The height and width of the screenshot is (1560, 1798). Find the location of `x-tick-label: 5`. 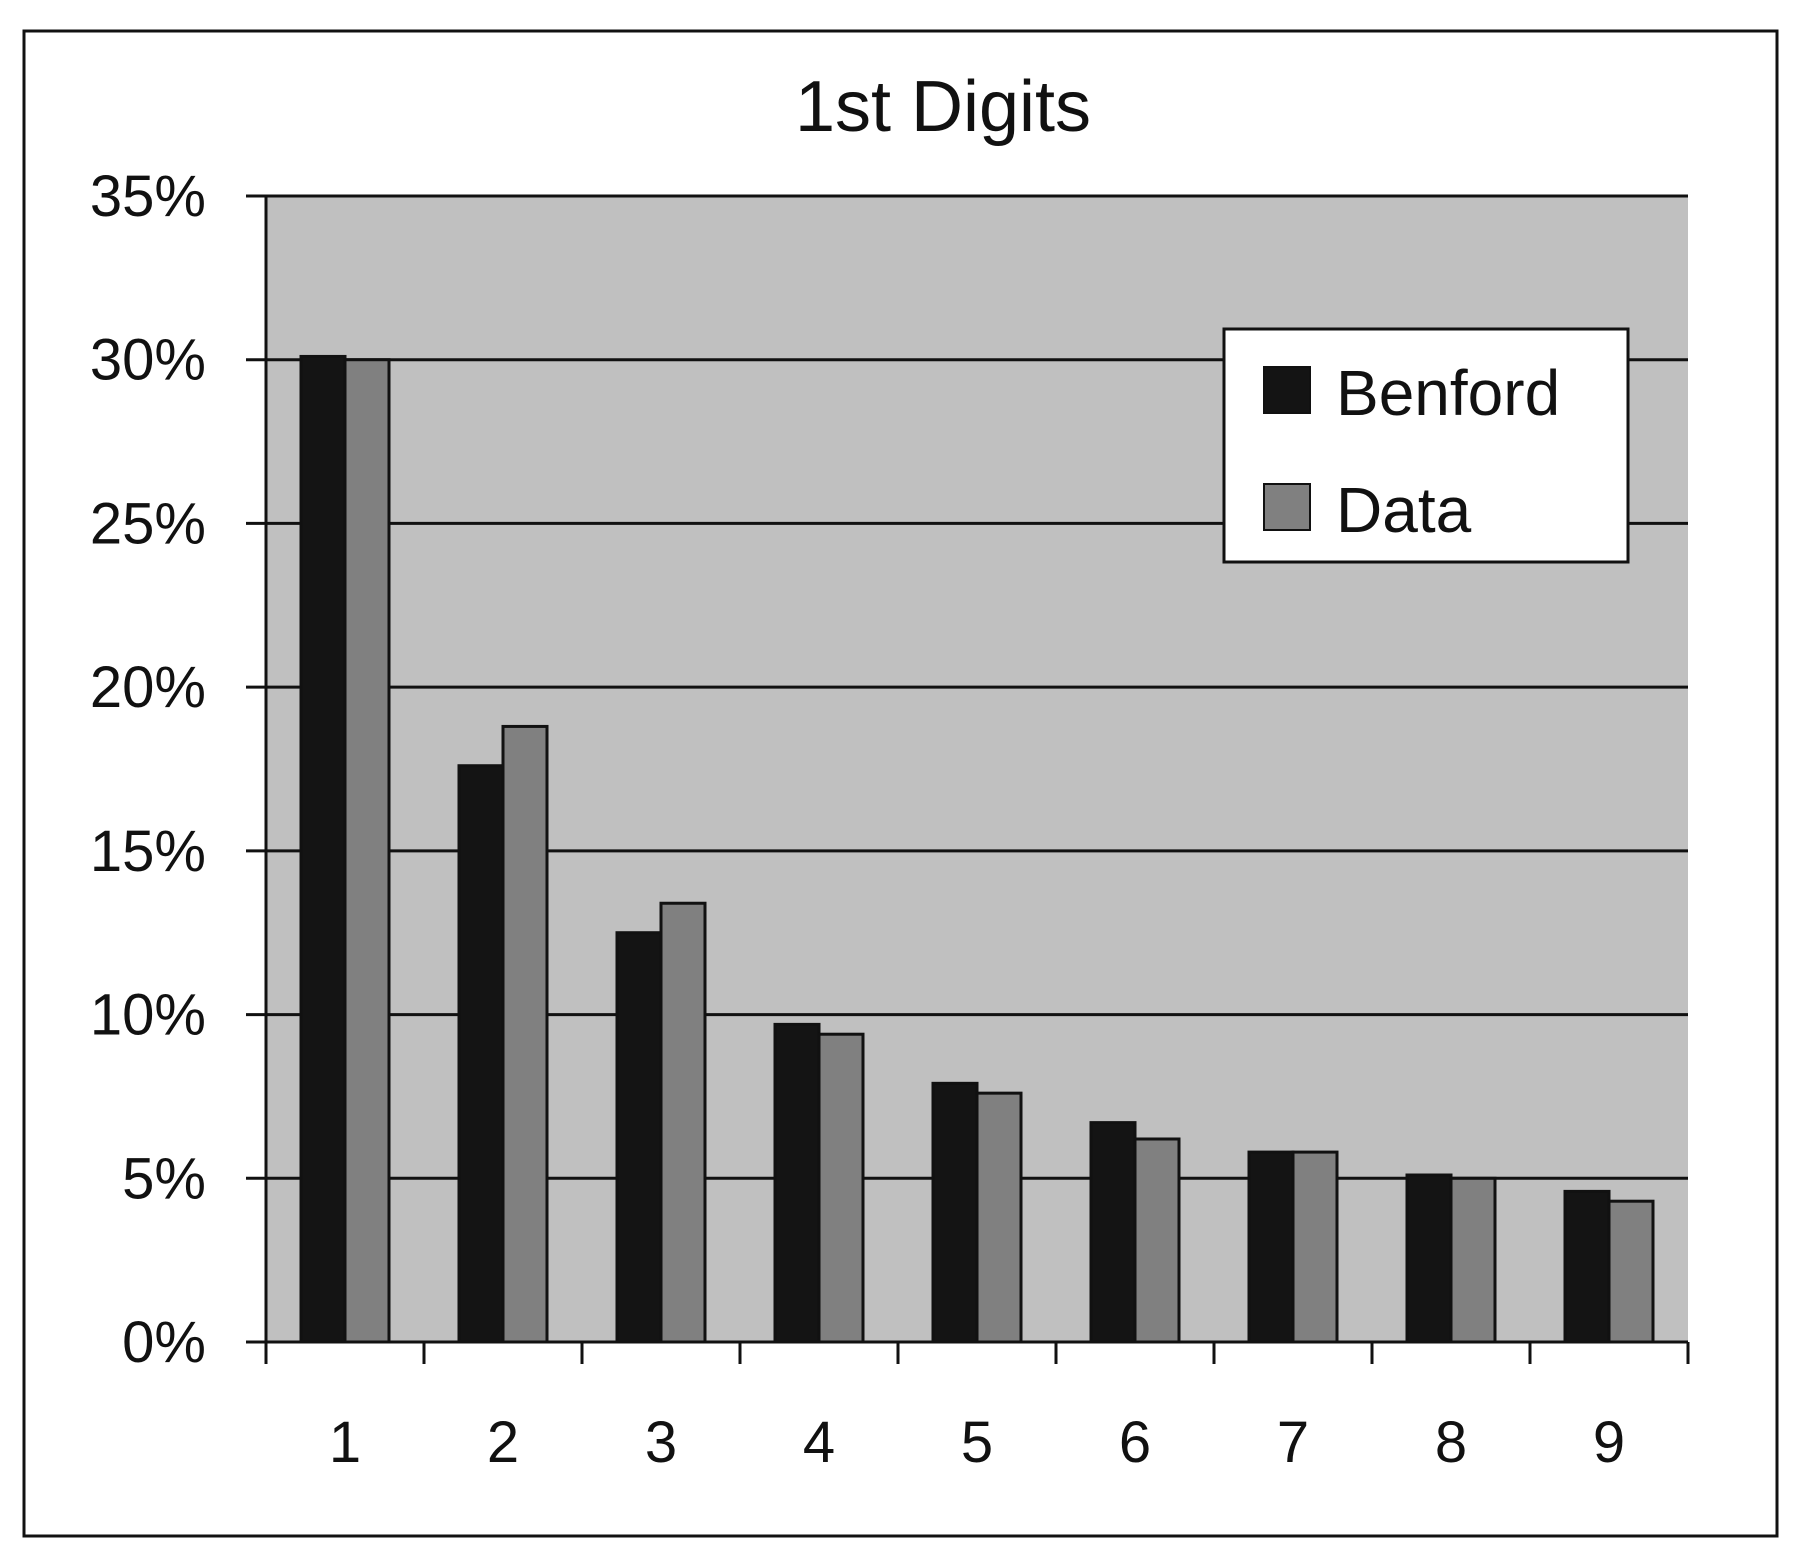

x-tick-label: 5 is located at coordinates (977, 1442).